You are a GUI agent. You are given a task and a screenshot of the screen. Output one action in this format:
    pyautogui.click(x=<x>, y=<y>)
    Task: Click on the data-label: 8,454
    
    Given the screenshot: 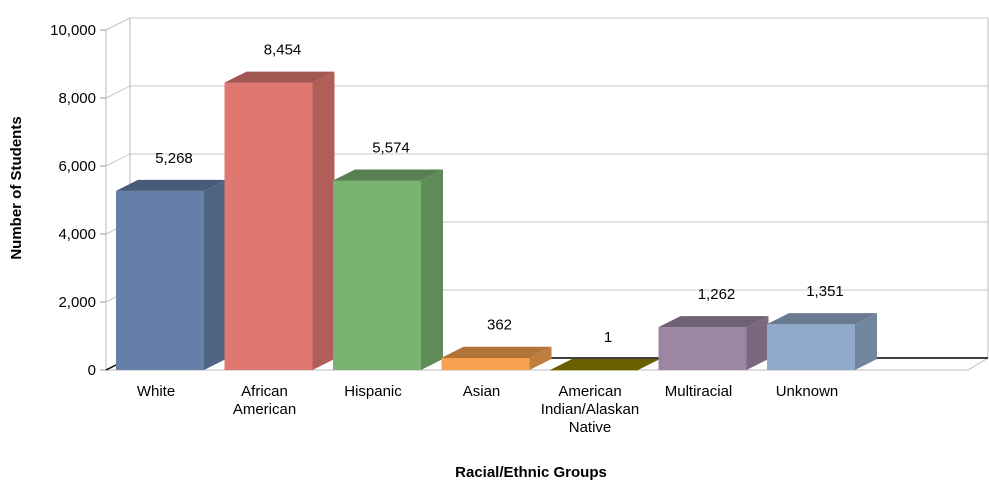 What is the action you would take?
    pyautogui.click(x=283, y=50)
    